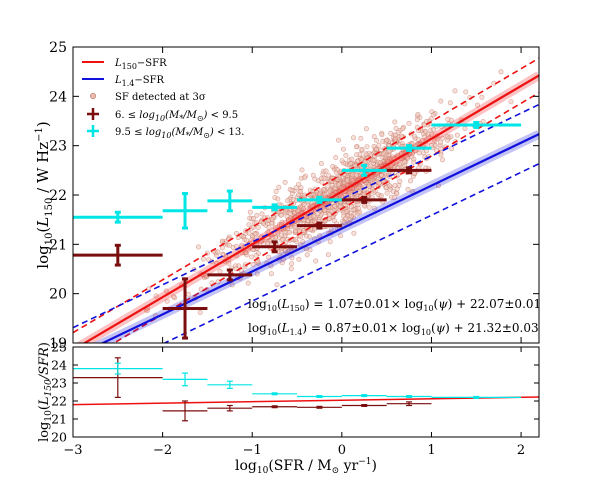 This screenshot has height=480, width=599. What do you see at coordinates (45, 392) in the screenshot?
I see `residual-y-axis-label: log10(L150/SFR)` at bounding box center [45, 392].